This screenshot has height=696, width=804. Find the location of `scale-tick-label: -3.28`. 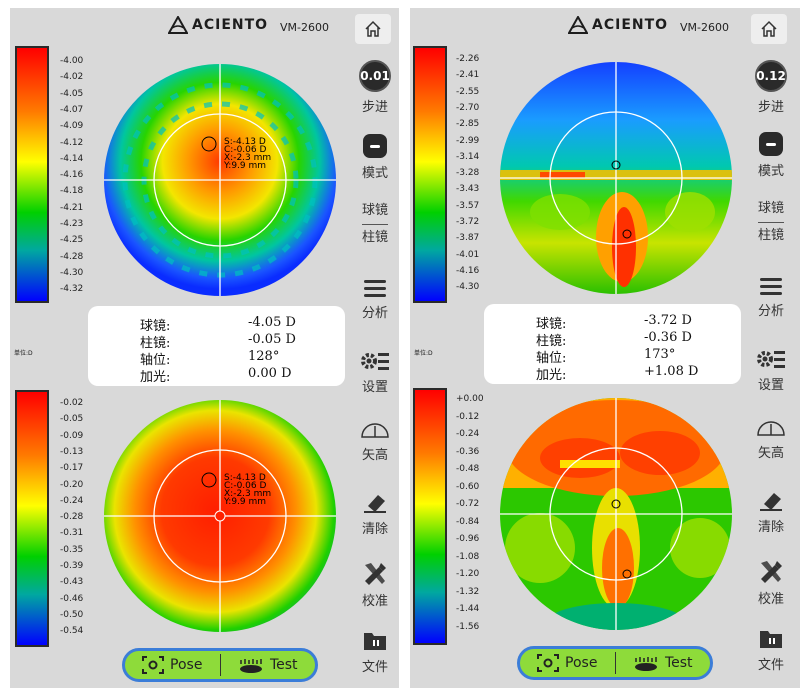

scale-tick-label: -3.28 is located at coordinates (468, 173).